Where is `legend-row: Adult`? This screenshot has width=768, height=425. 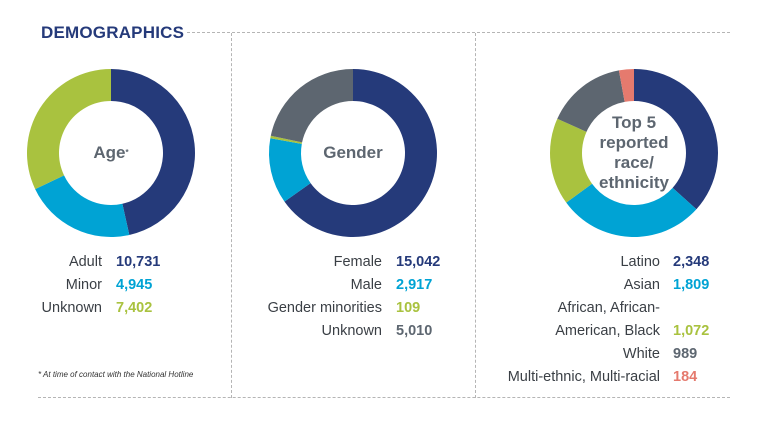 legend-row: Adult is located at coordinates (51, 264).